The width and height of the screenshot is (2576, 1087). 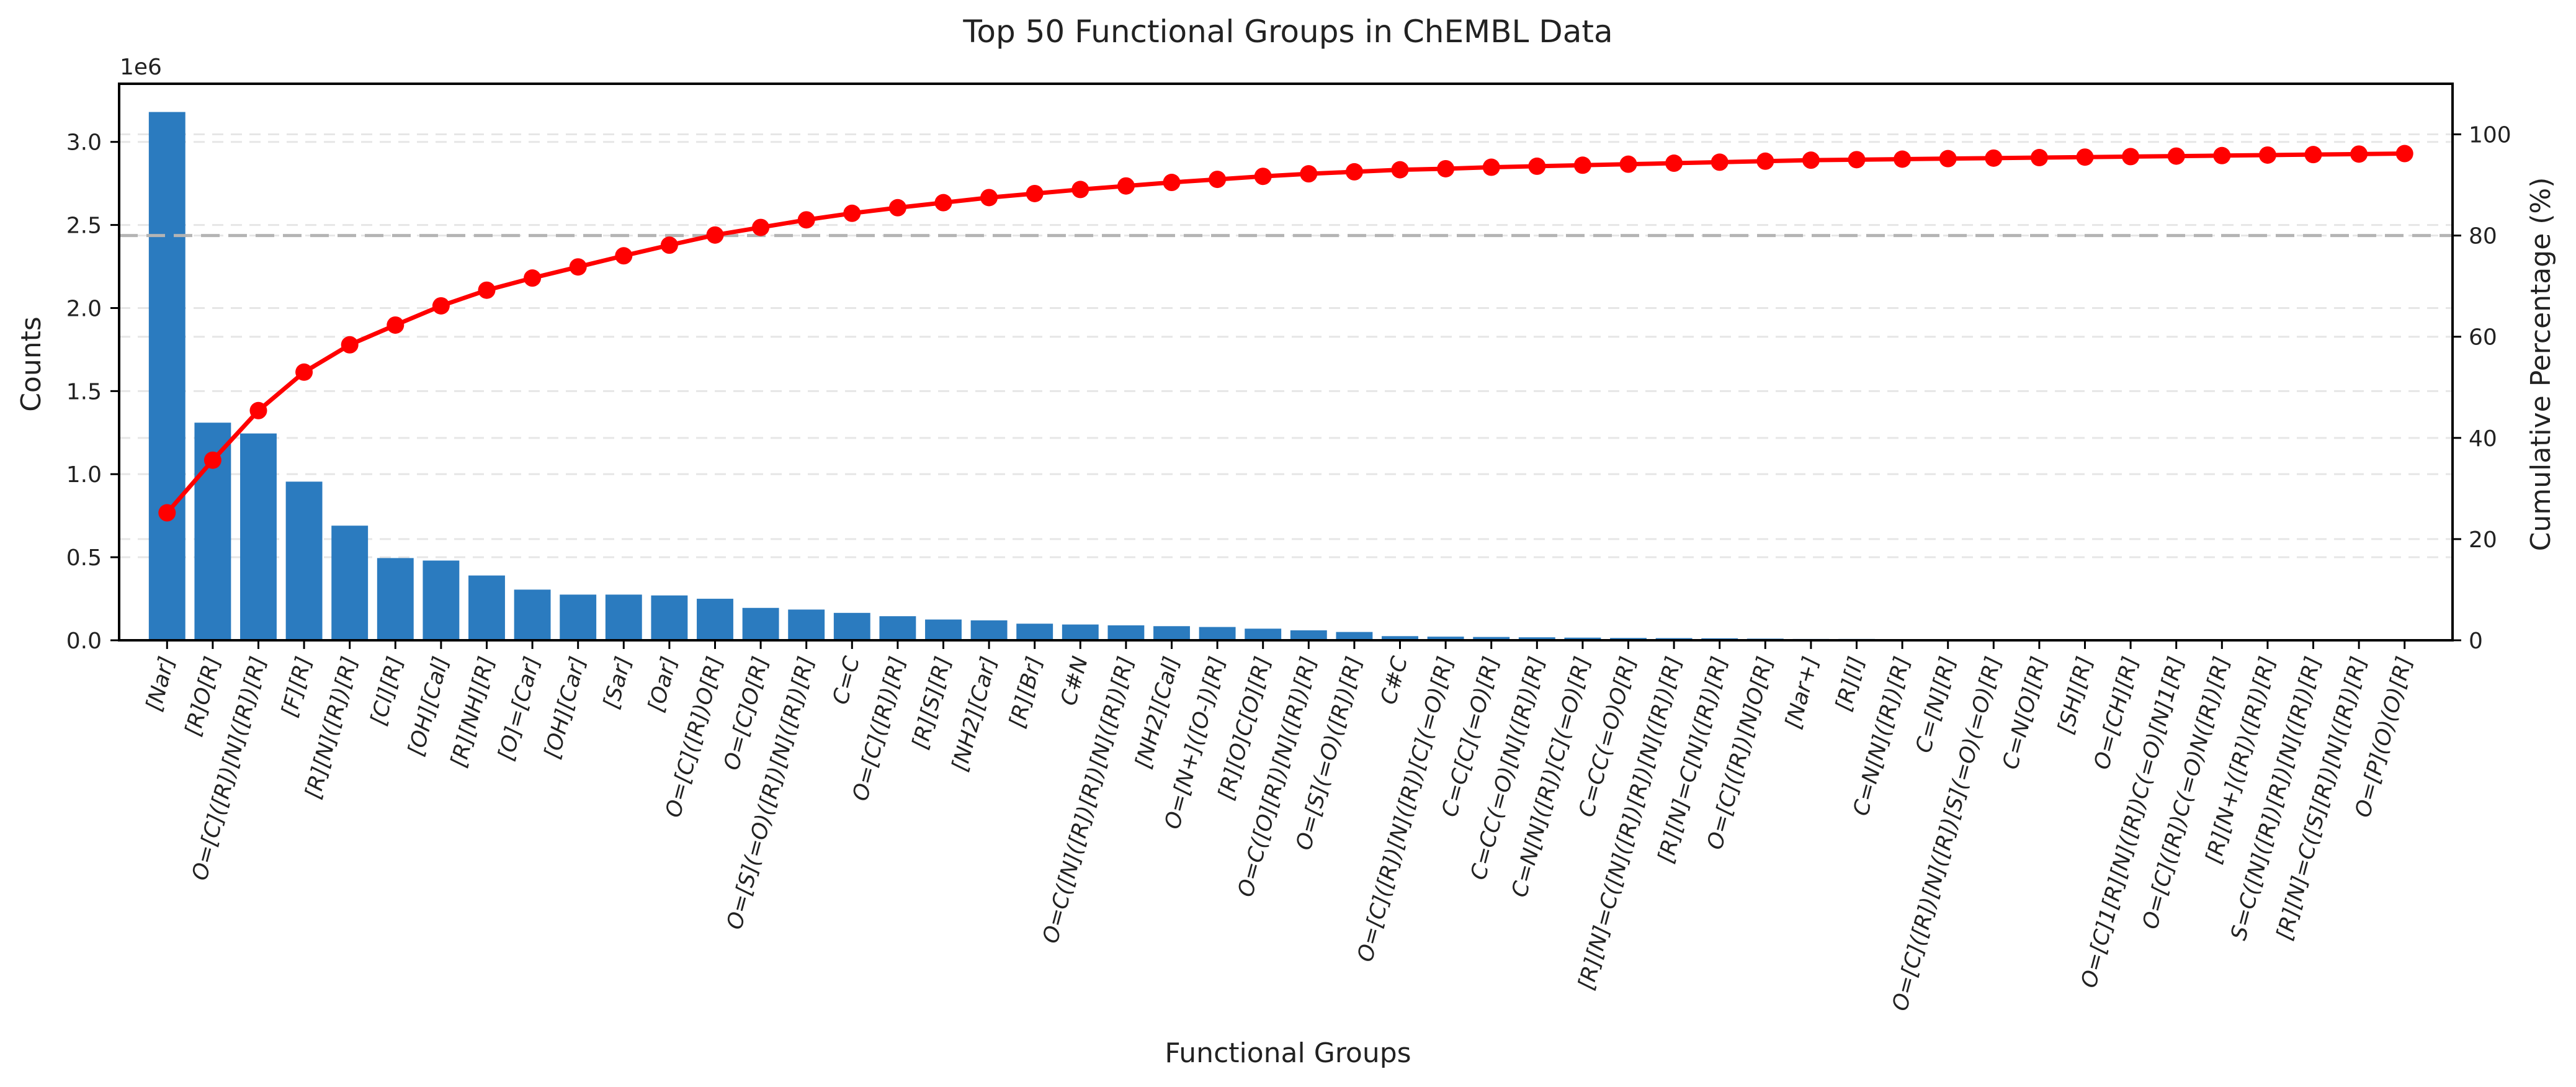 What do you see at coordinates (387, 691) in the screenshot?
I see `x-tick-label: [Cl][R]` at bounding box center [387, 691].